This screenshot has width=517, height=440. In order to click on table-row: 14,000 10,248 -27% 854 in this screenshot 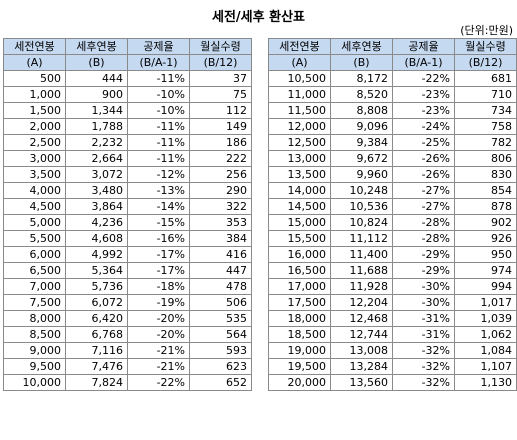, I will do `click(392, 190)`.